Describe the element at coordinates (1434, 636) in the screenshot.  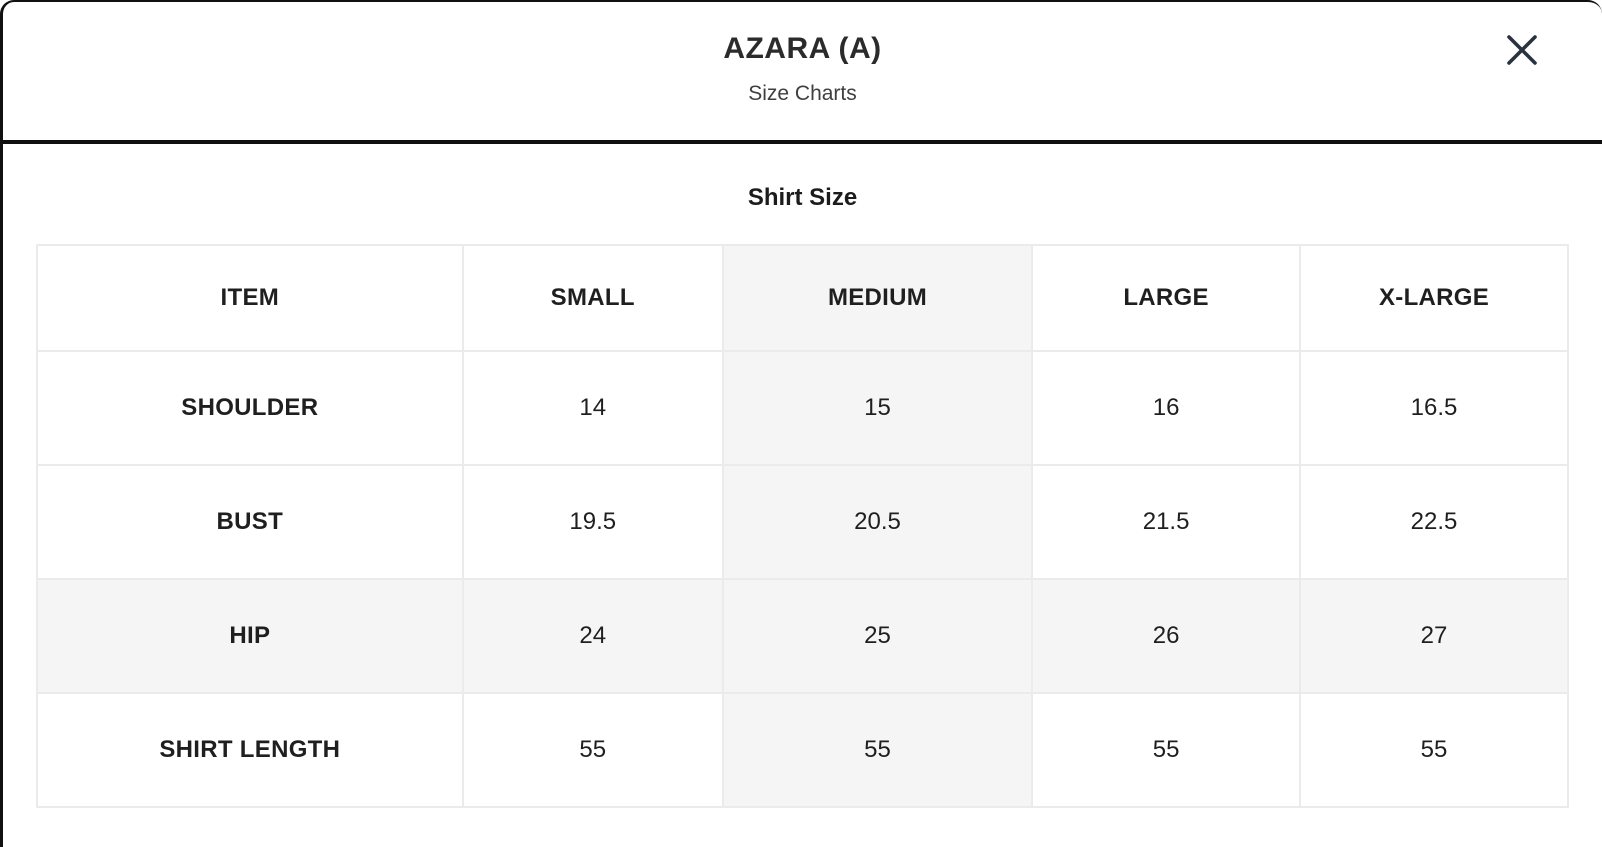
I see `cell: 27` at that location.